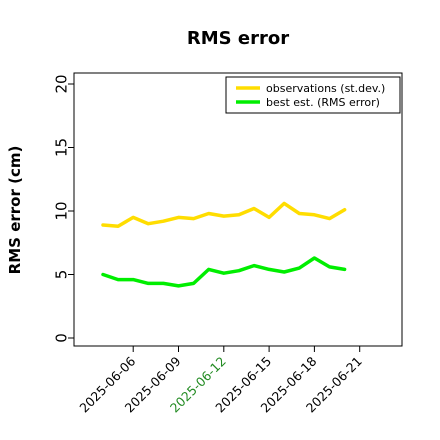  I want to click on y-axis-label: RMS error (cm), so click(15, 210).